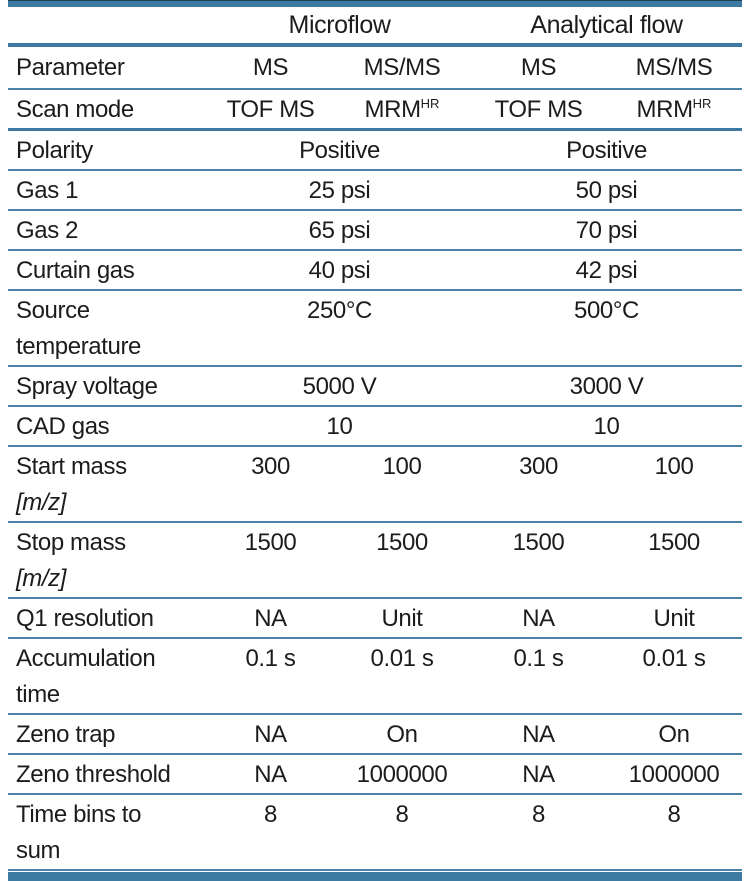 This screenshot has height=881, width=750. I want to click on row-label: Polarity, so click(54, 150).